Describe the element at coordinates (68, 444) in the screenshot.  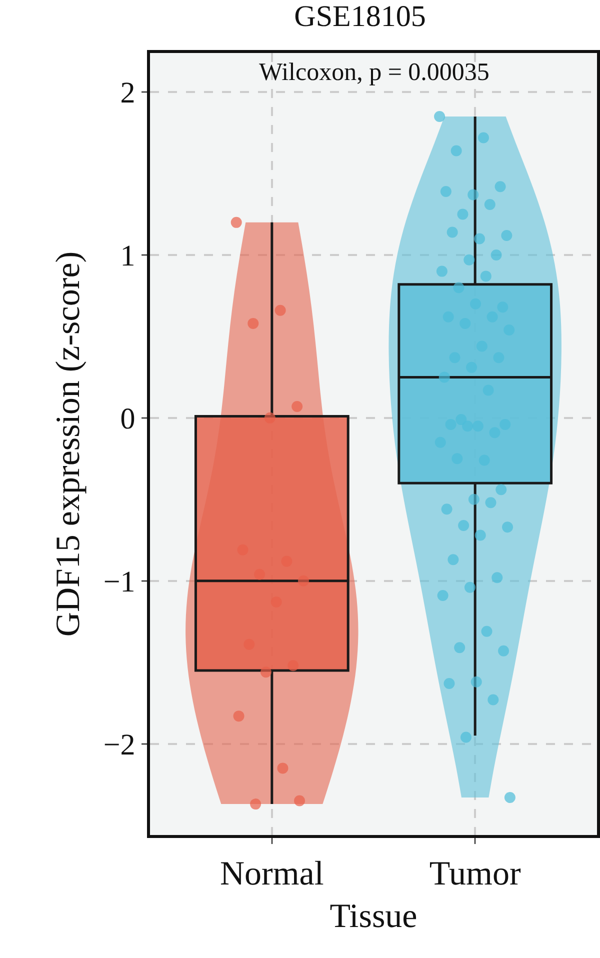
I see `y-axis-title: GDF15 expression (z-score)` at that location.